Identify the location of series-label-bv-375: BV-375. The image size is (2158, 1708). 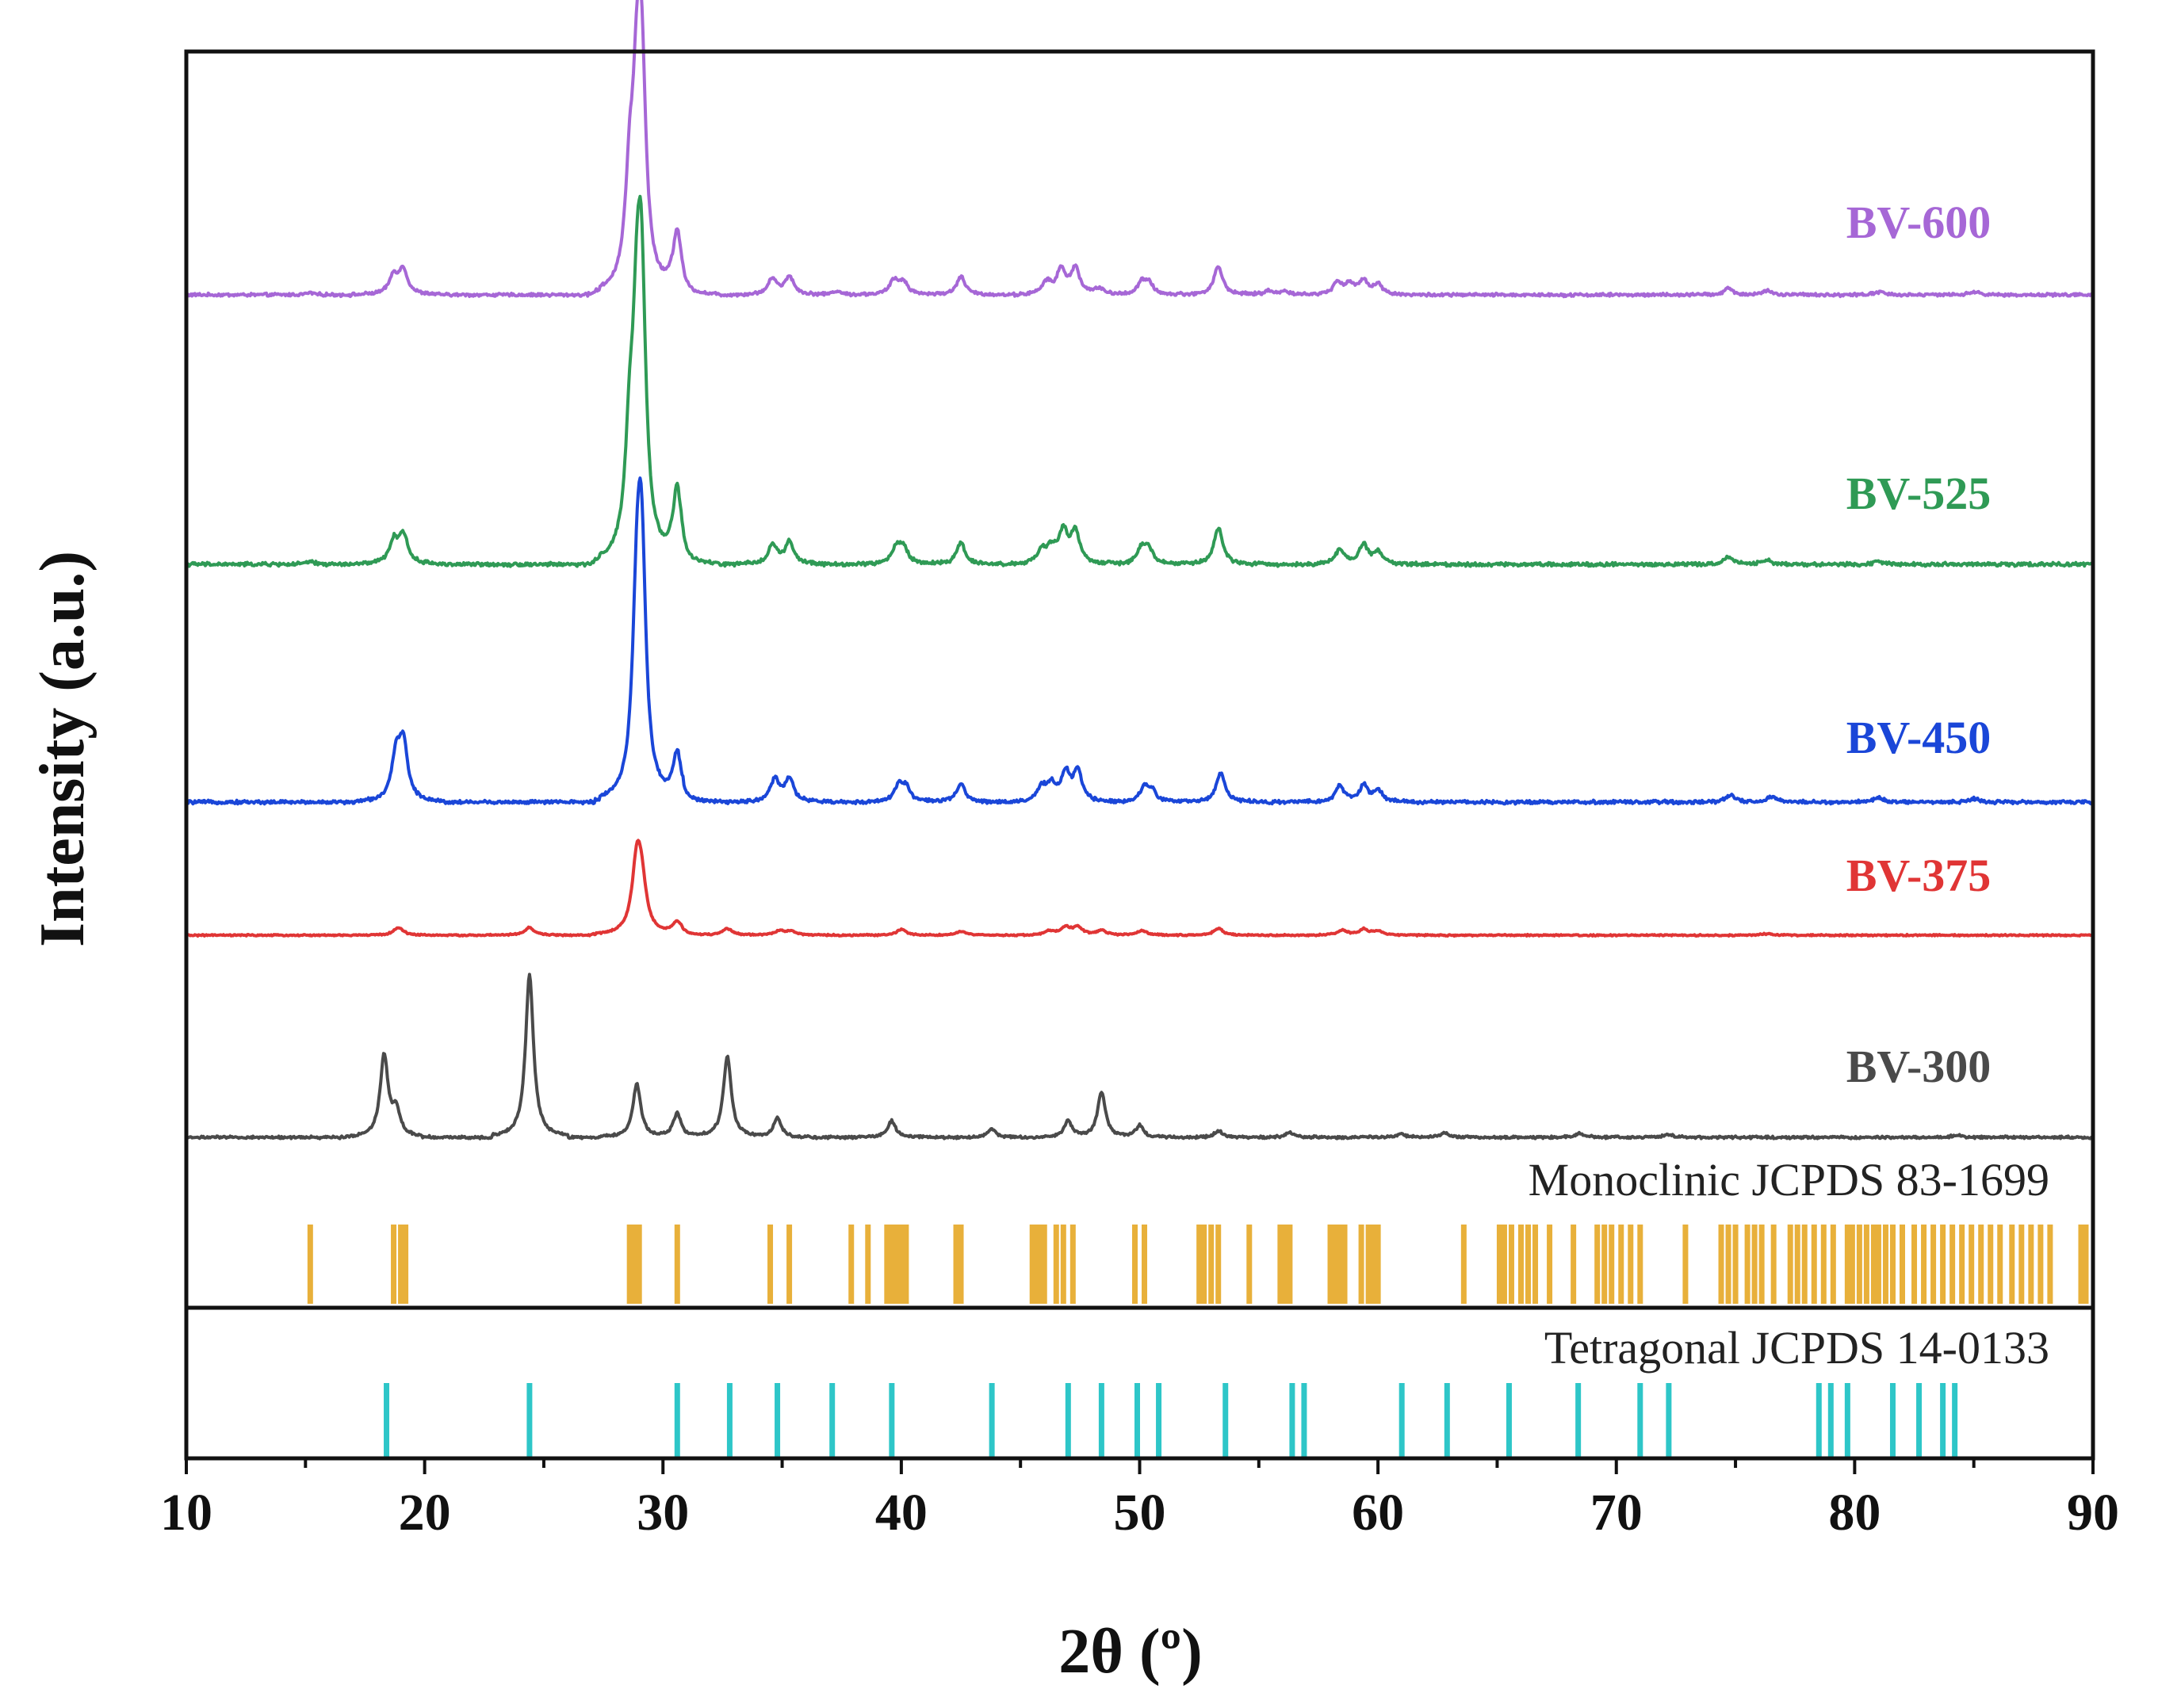
(1919, 875).